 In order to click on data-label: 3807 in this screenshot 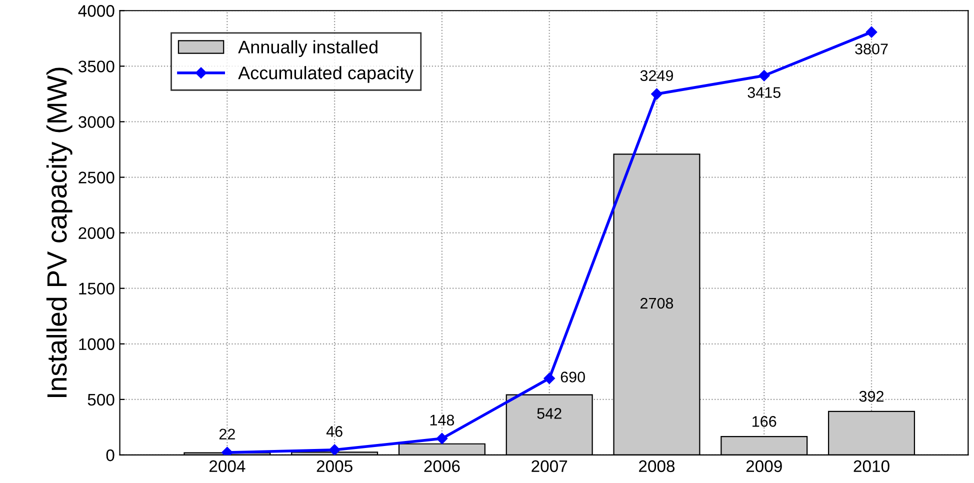, I will do `click(871, 49)`.